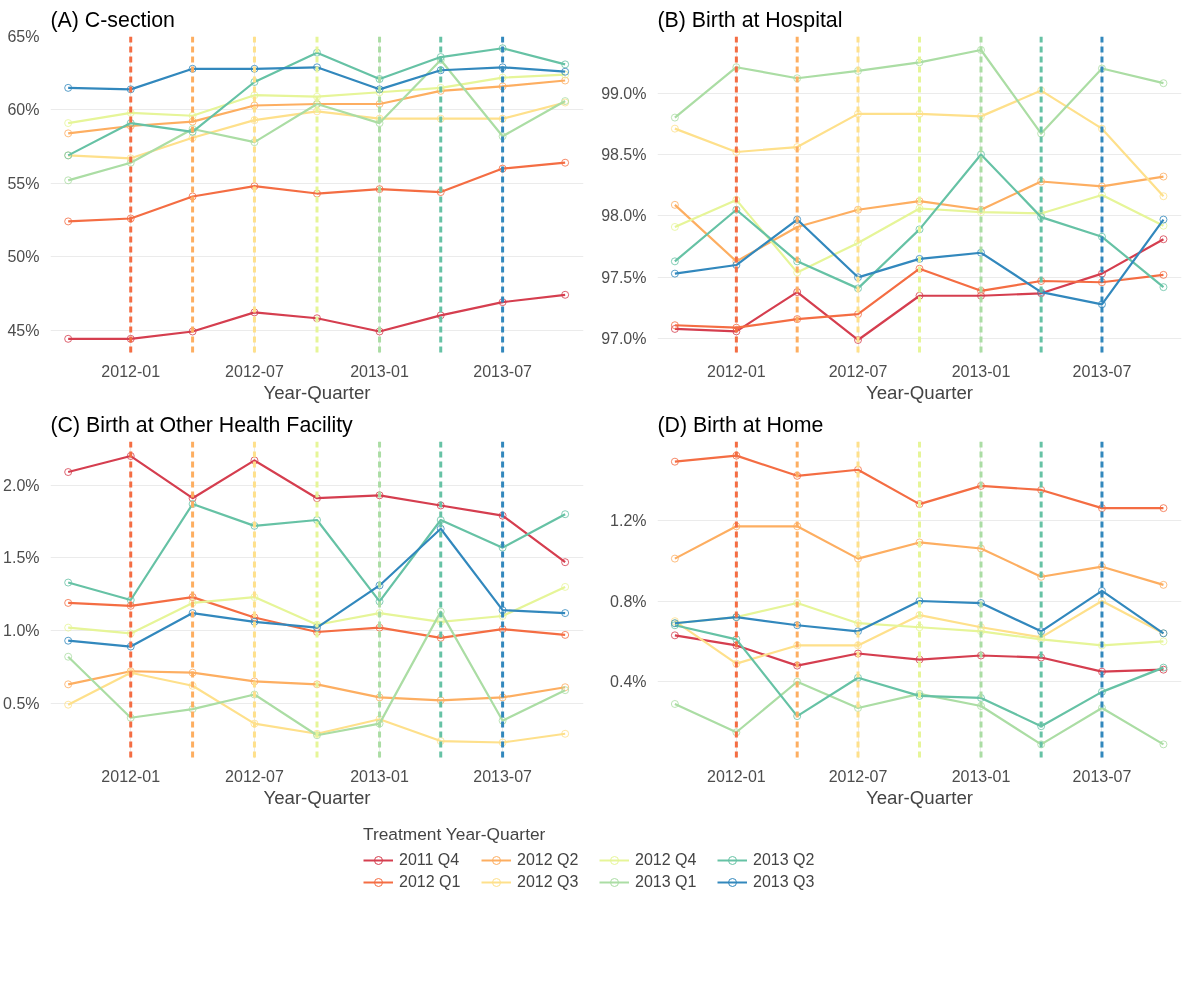 This screenshot has width=1196, height=1001. Describe the element at coordinates (202, 424) in the screenshot. I see `chart-title: (C) Birth at Other Health Facility` at that location.